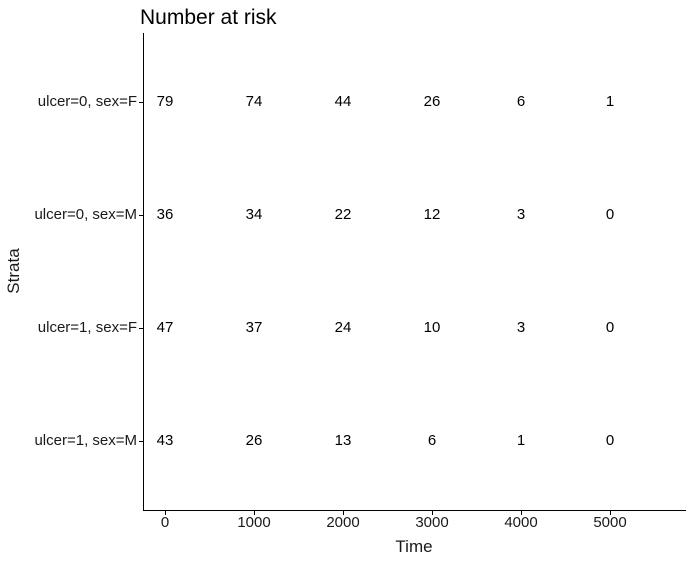 The image size is (690, 564). What do you see at coordinates (343, 327) in the screenshot?
I see `risk-count: 24` at bounding box center [343, 327].